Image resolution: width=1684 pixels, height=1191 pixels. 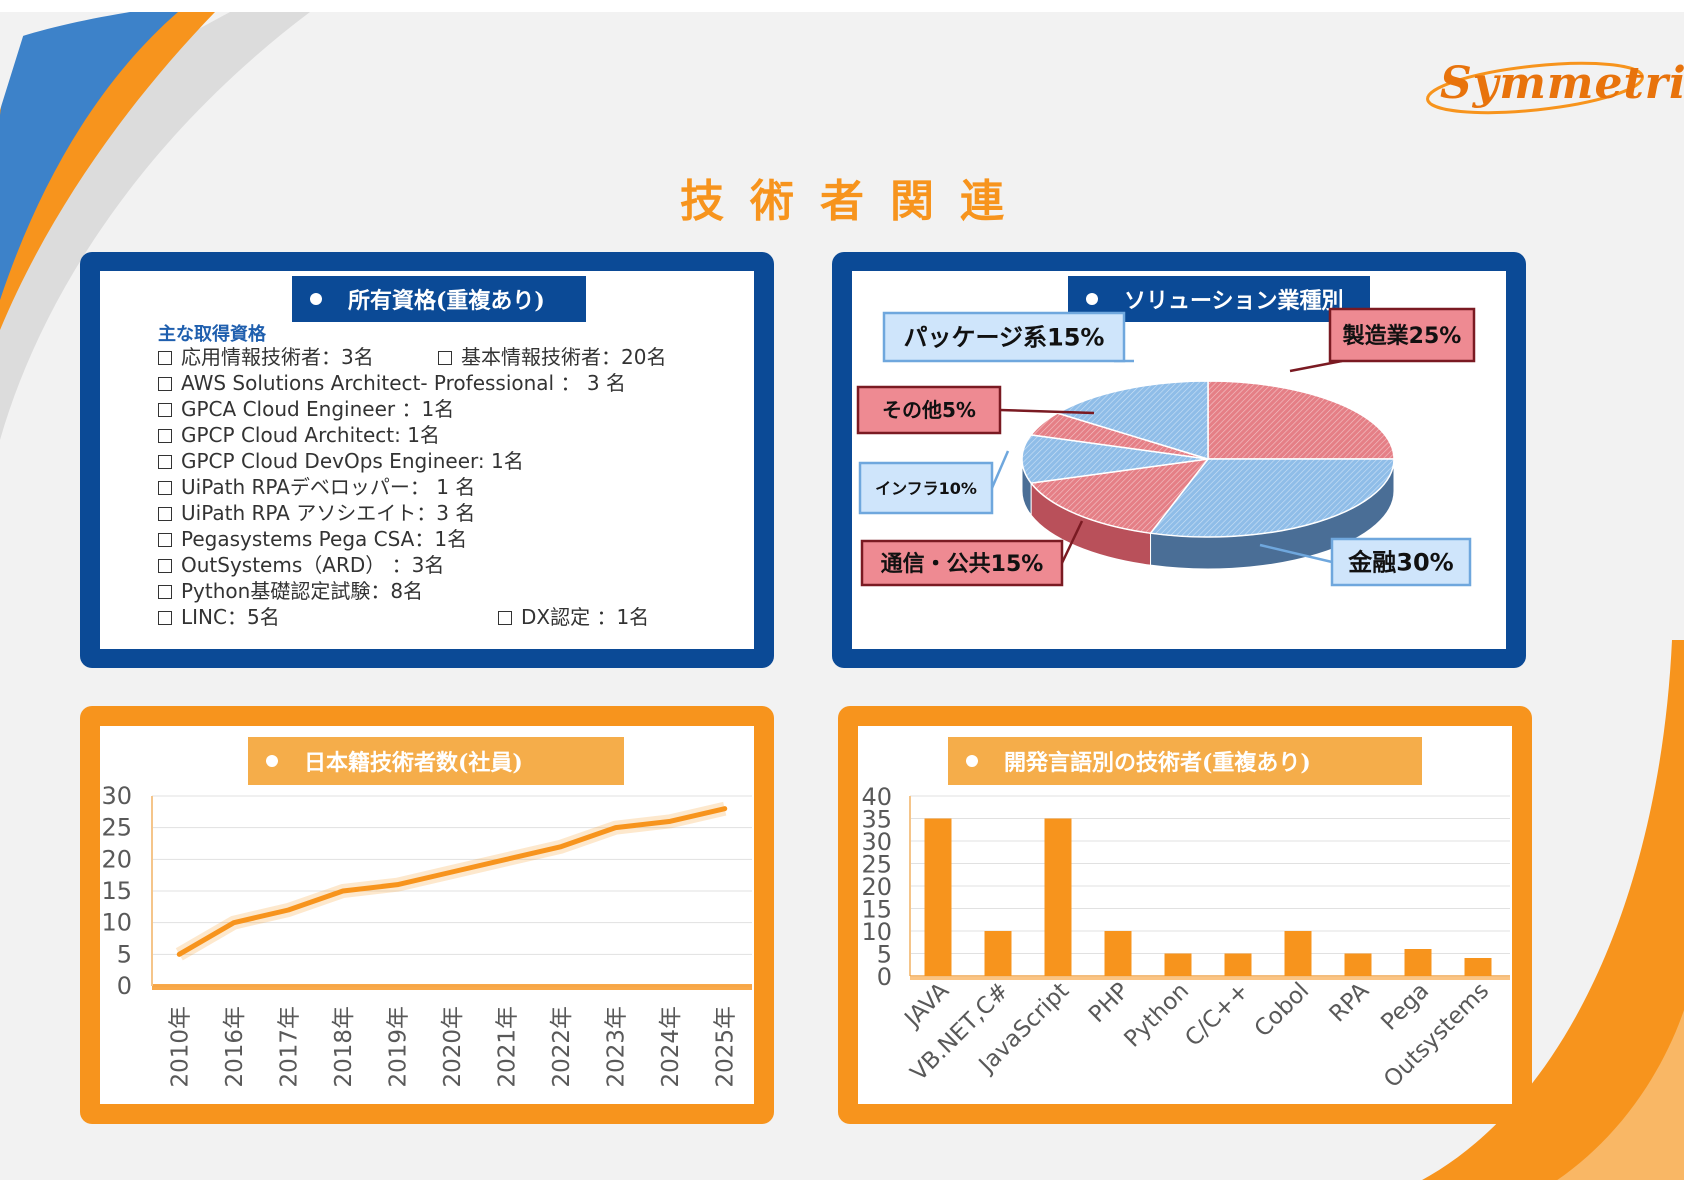 I want to click on x-tick-label: Cobol, so click(x=1282, y=1010).